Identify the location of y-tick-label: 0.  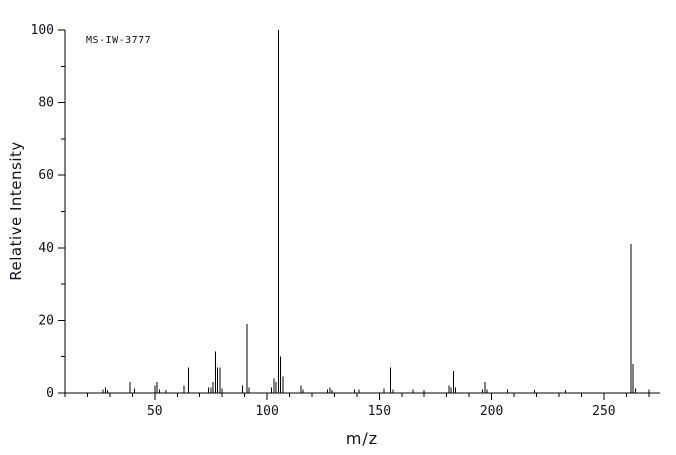
(50, 393).